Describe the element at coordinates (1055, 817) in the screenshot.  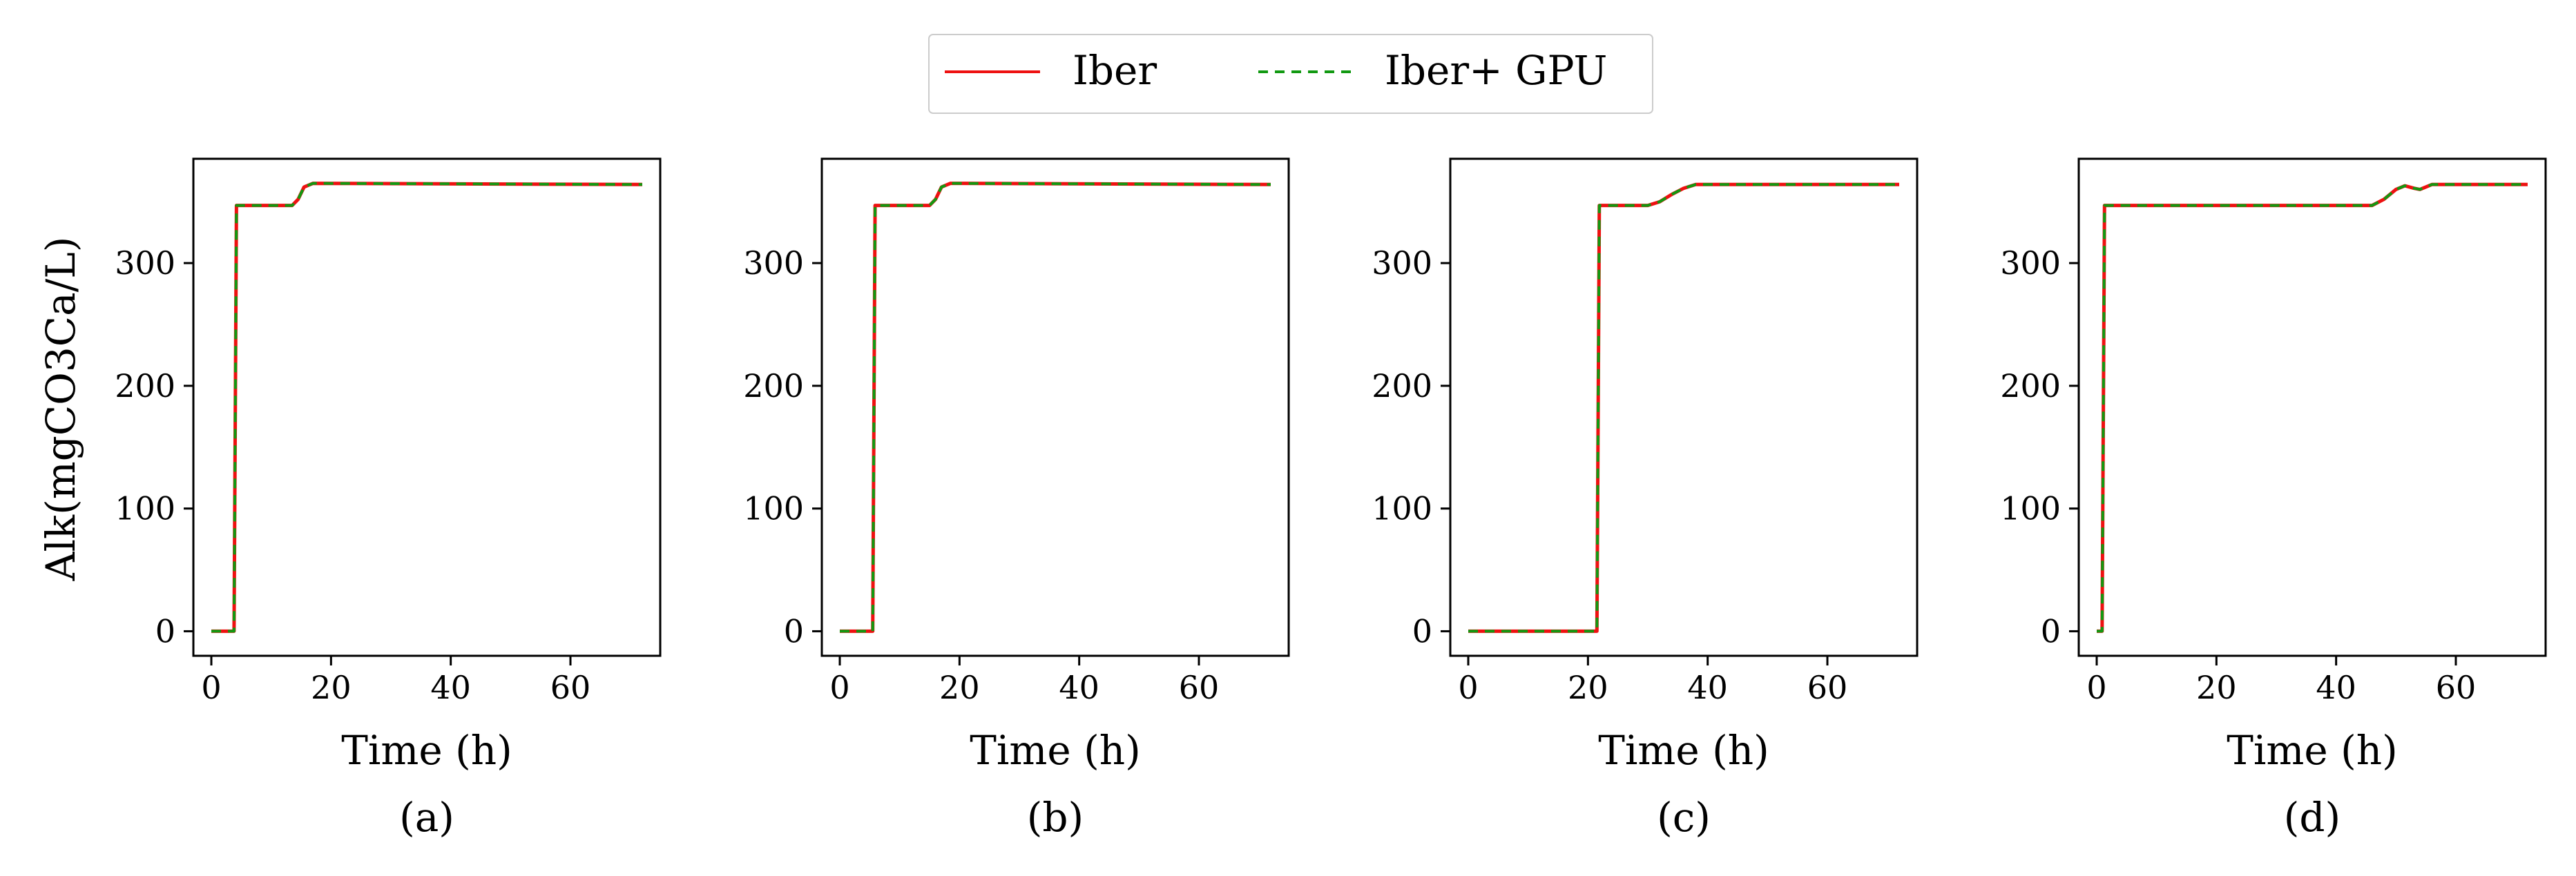
I see `panel-caption: (b)` at that location.